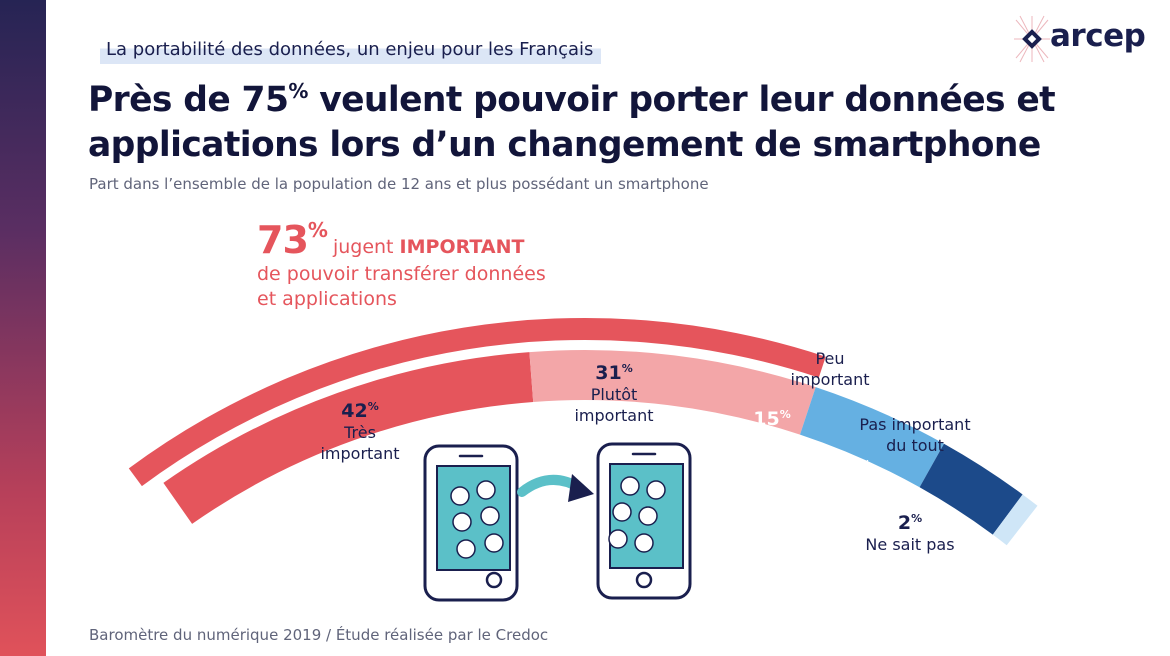 The width and height of the screenshot is (1170, 656). Describe the element at coordinates (327, 299) in the screenshot. I see `callout-line-3: et applications` at that location.